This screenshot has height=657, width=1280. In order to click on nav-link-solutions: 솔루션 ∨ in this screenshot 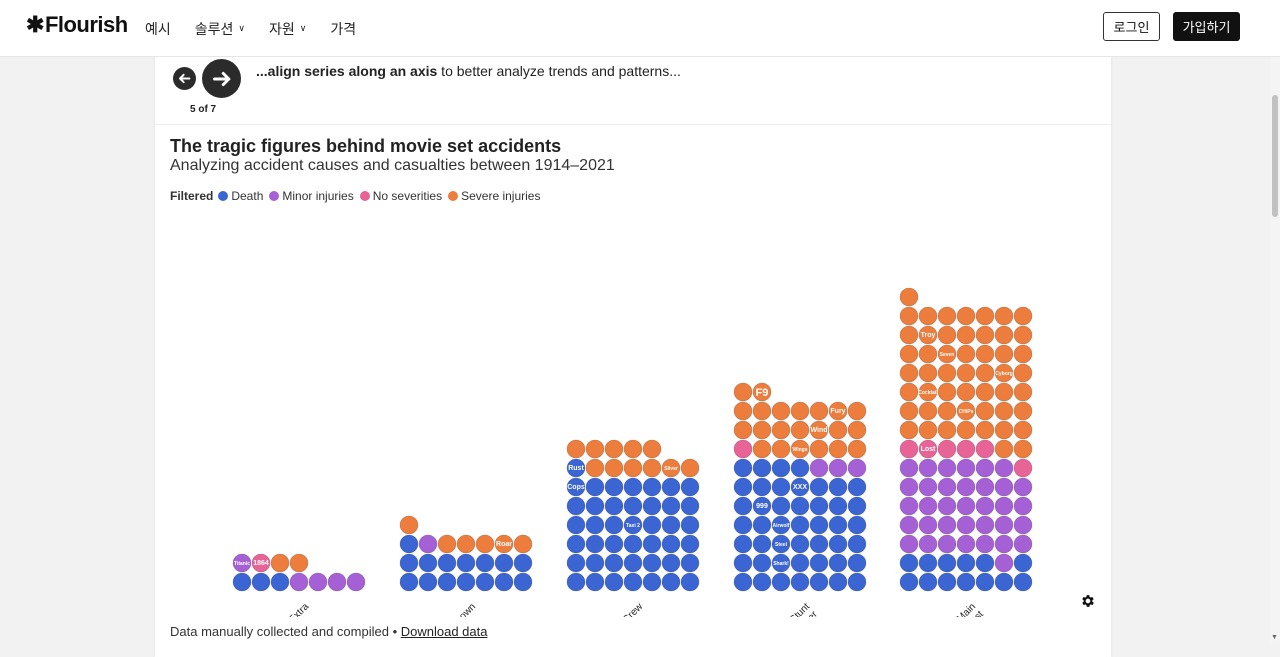, I will do `click(219, 29)`.